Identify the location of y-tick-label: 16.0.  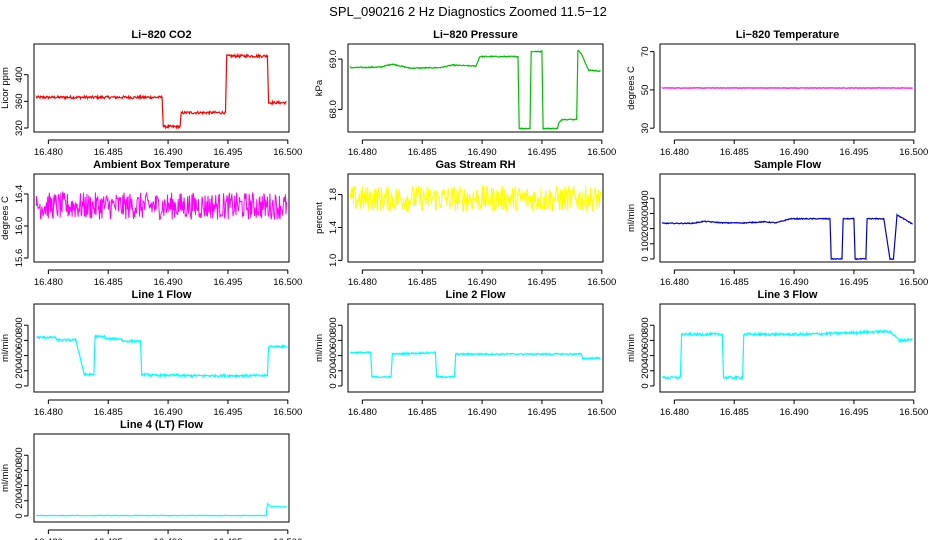
(19, 226).